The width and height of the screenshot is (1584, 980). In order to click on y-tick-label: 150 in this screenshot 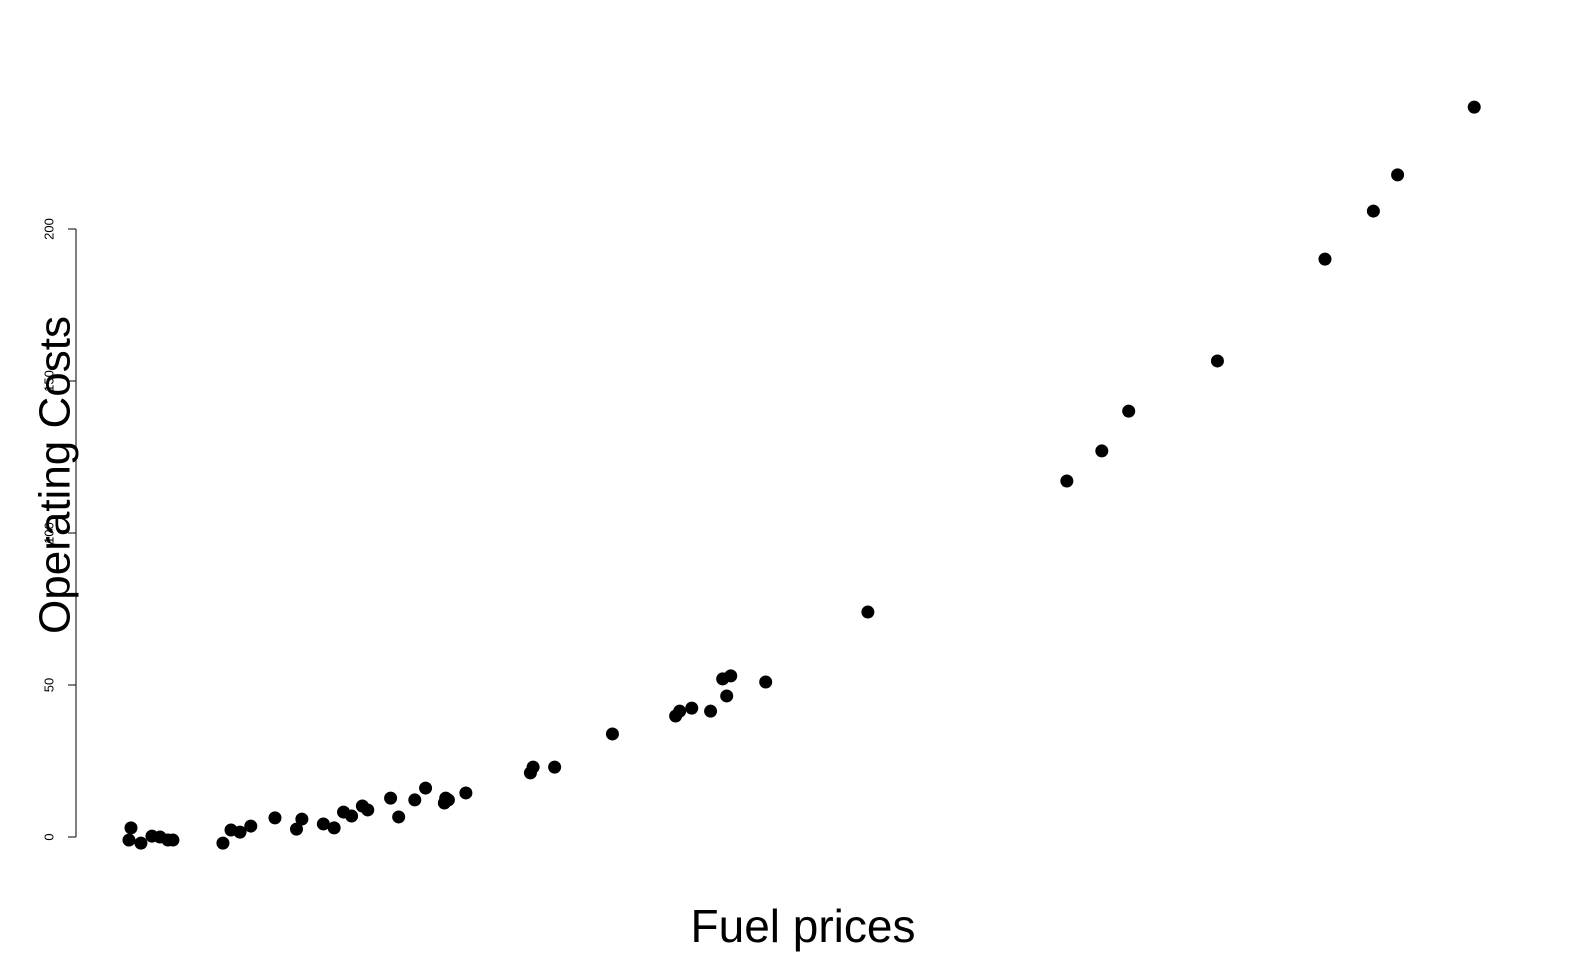, I will do `click(48, 381)`.